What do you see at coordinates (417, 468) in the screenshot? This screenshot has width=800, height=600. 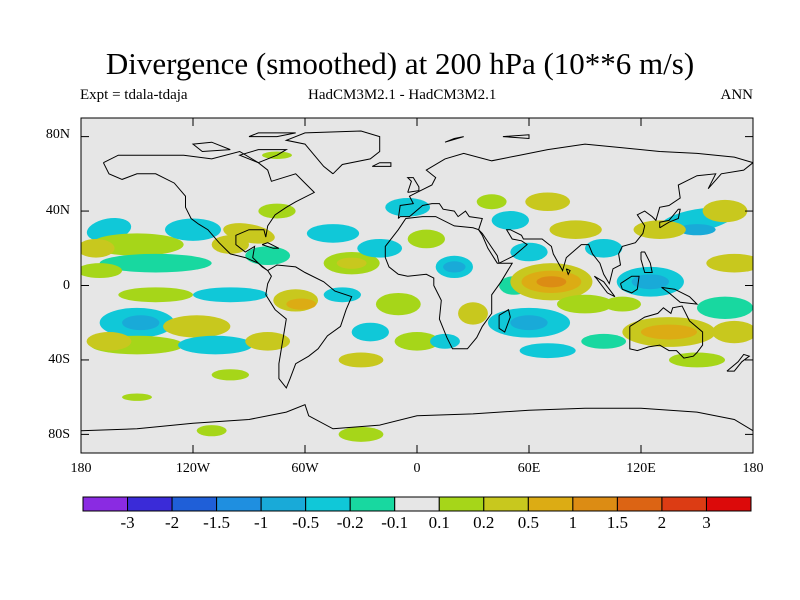 I see `lon-tick-label: 0` at bounding box center [417, 468].